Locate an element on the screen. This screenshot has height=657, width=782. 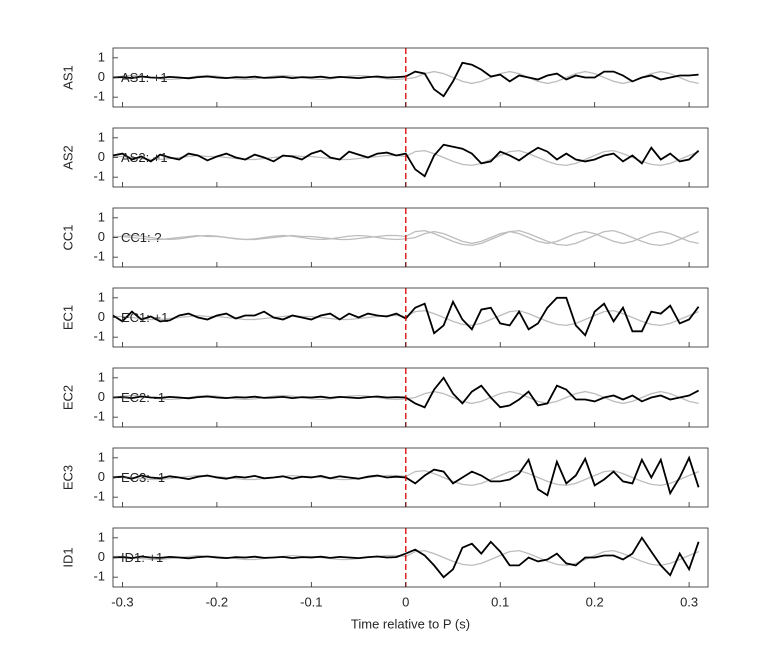
station-polarity: EC1: +1 is located at coordinates (144, 317).